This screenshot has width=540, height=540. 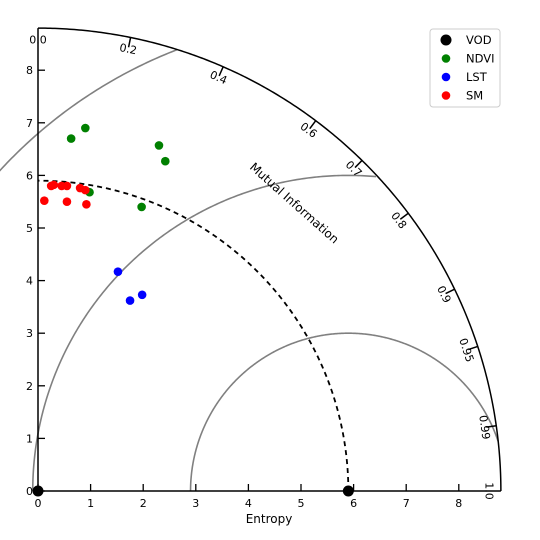 I want to click on angular-tick-label: 0.6, so click(x=309, y=130).